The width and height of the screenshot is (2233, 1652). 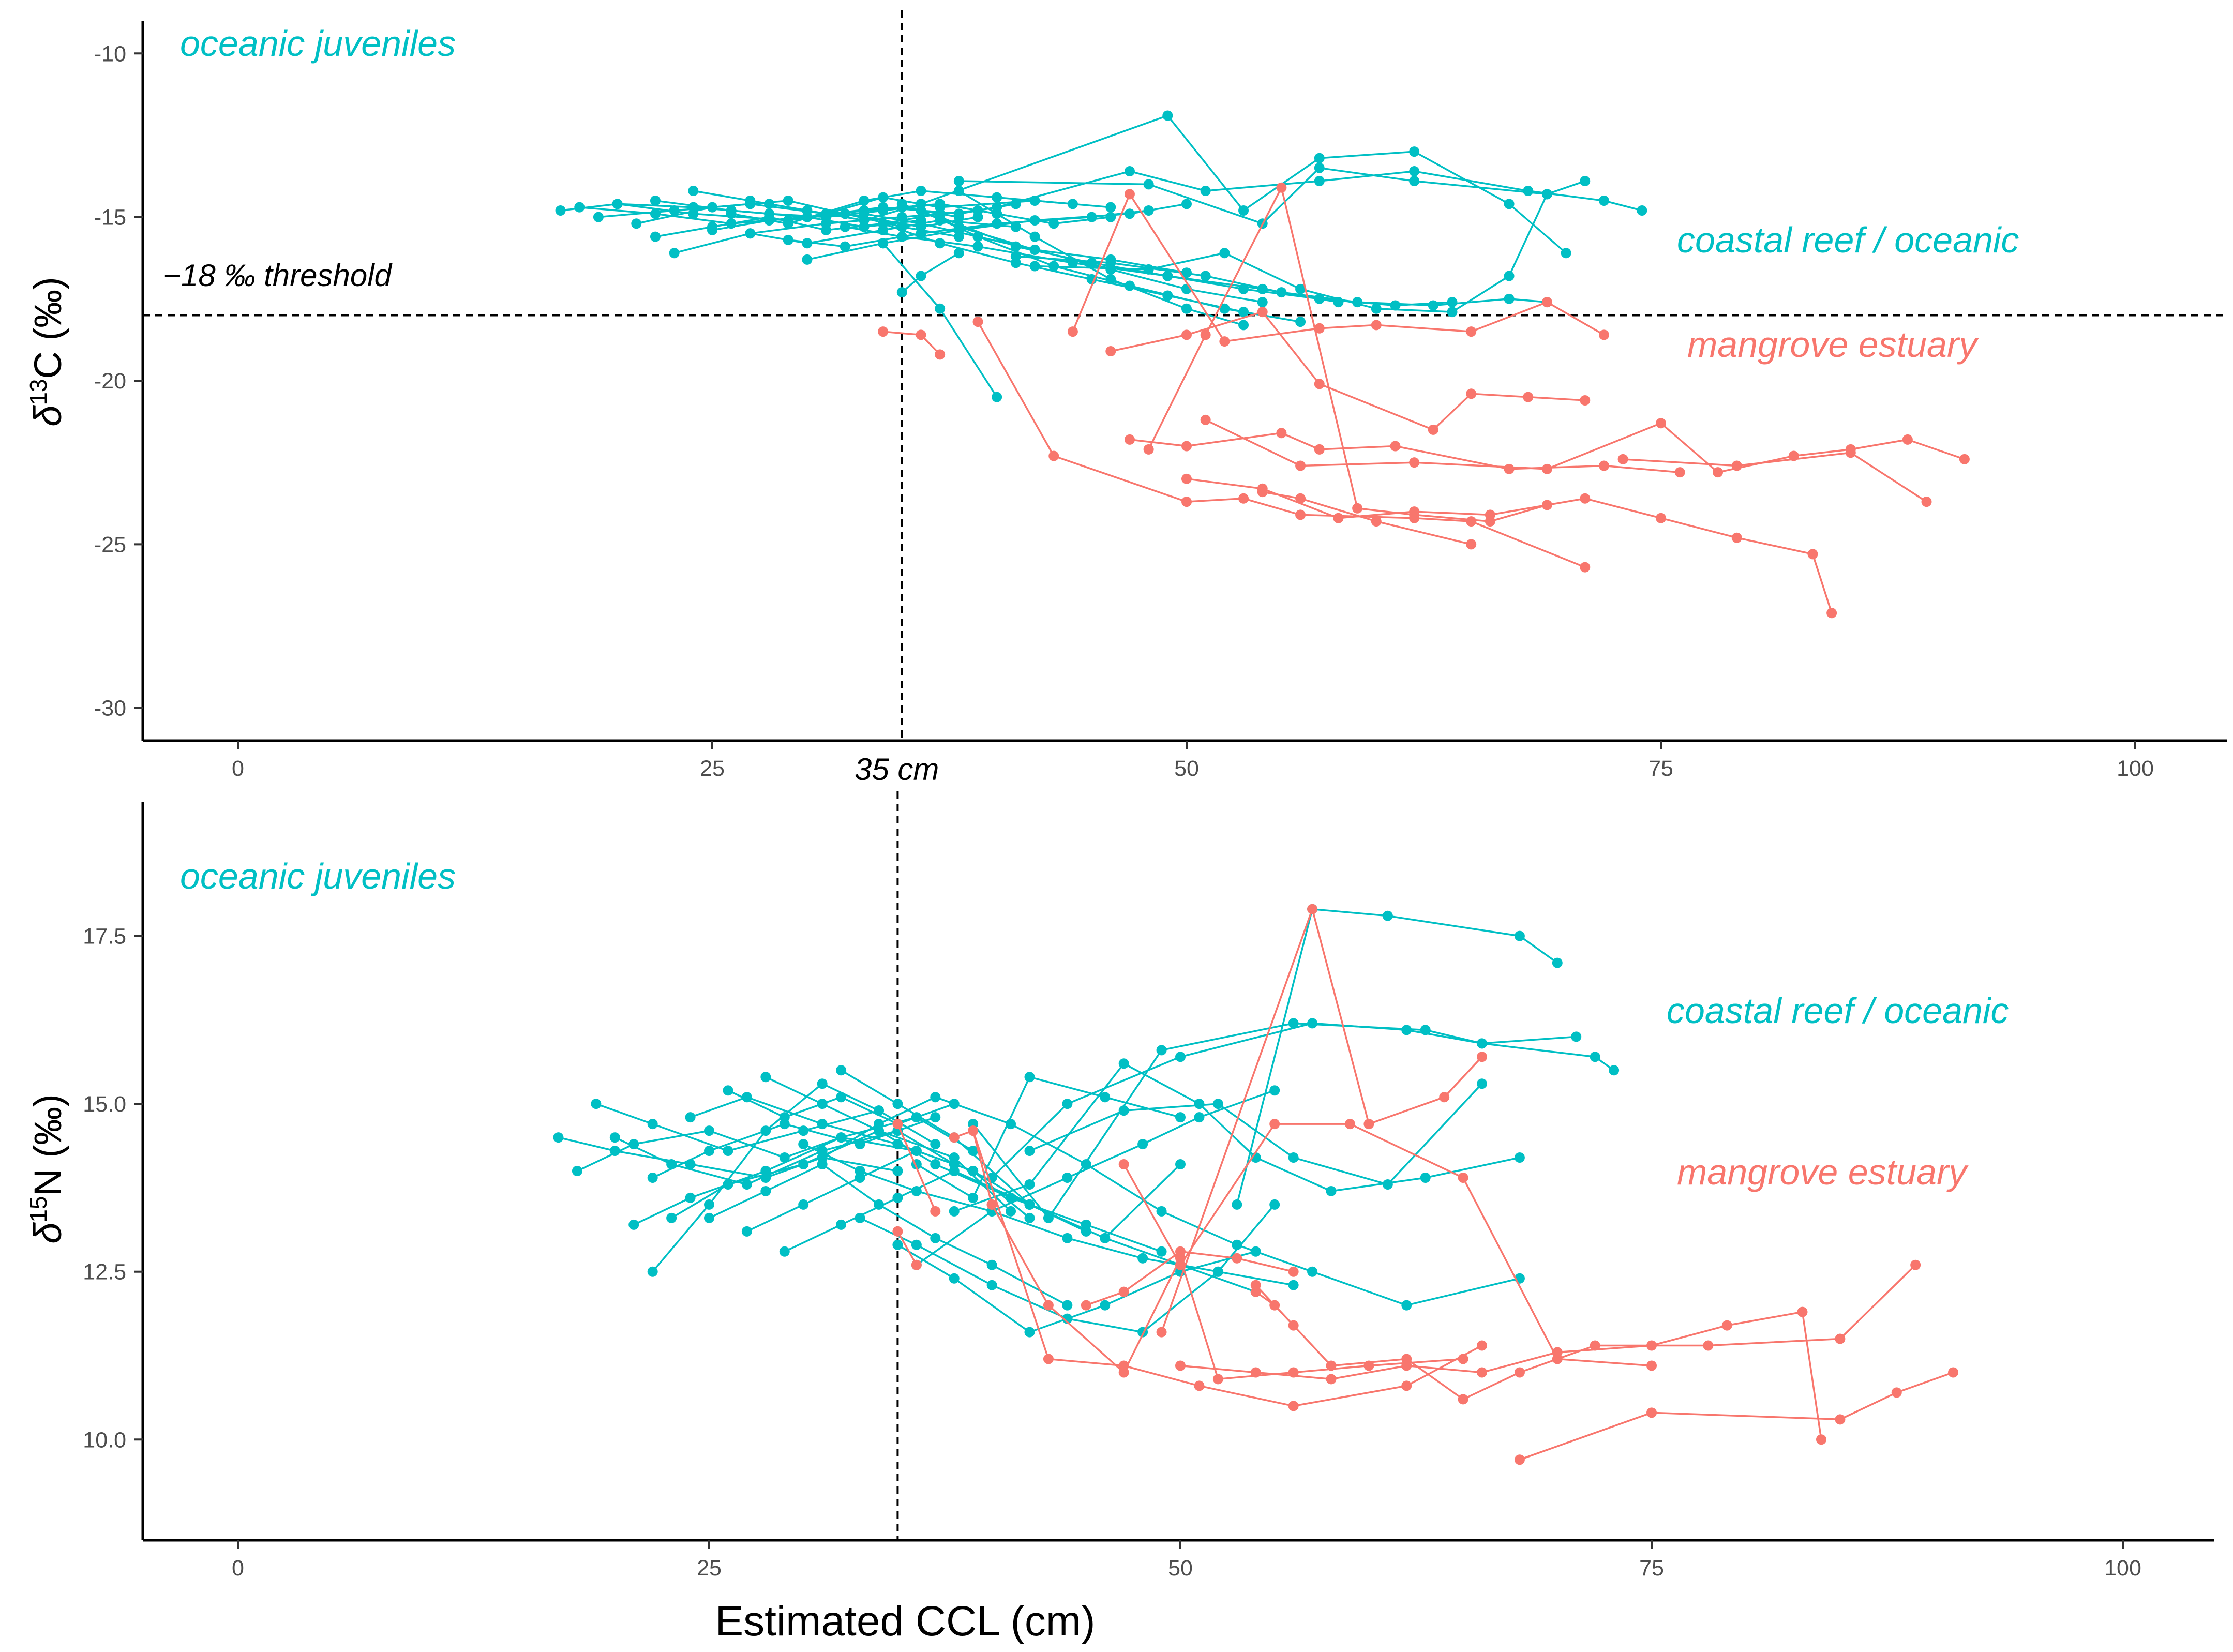 What do you see at coordinates (238, 769) in the screenshot?
I see `x-tick-label: 0` at bounding box center [238, 769].